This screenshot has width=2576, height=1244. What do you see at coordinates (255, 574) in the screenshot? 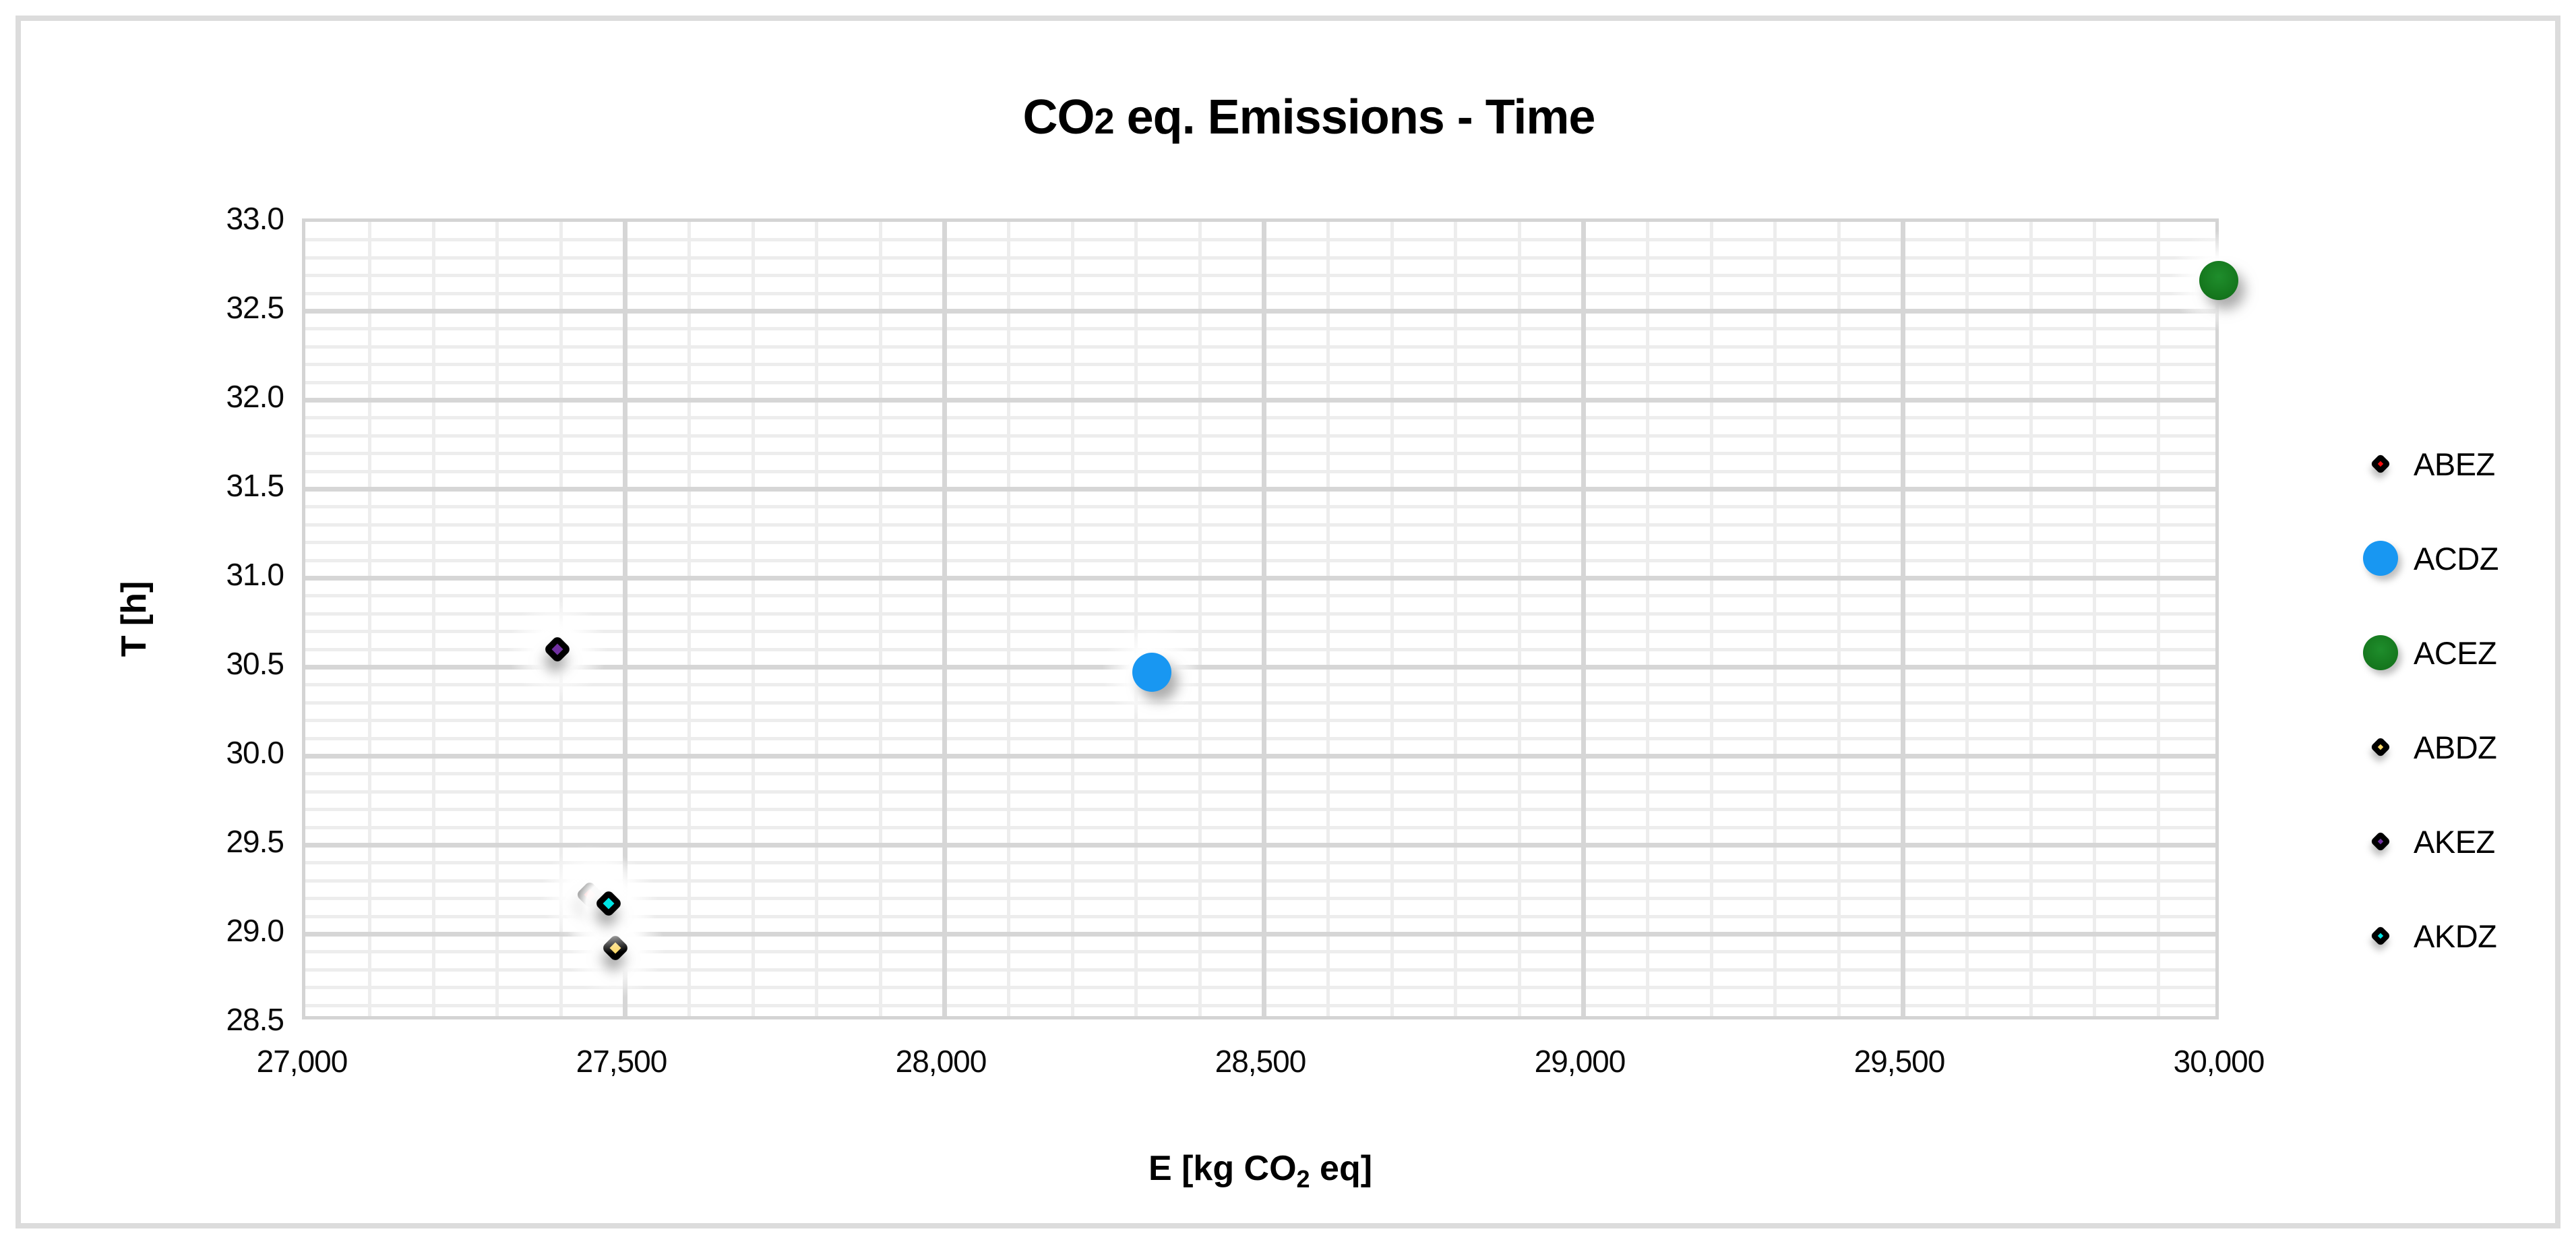
I see `y-tick-label: 31.0` at bounding box center [255, 574].